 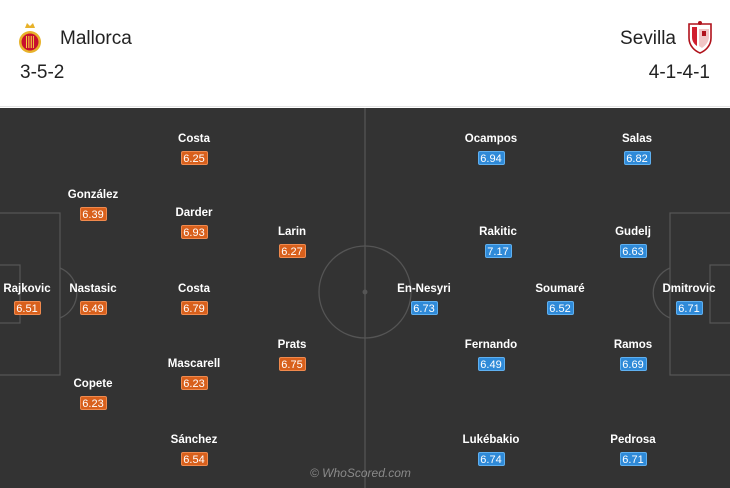 What do you see at coordinates (637, 139) in the screenshot?
I see `player-name: Salas` at bounding box center [637, 139].